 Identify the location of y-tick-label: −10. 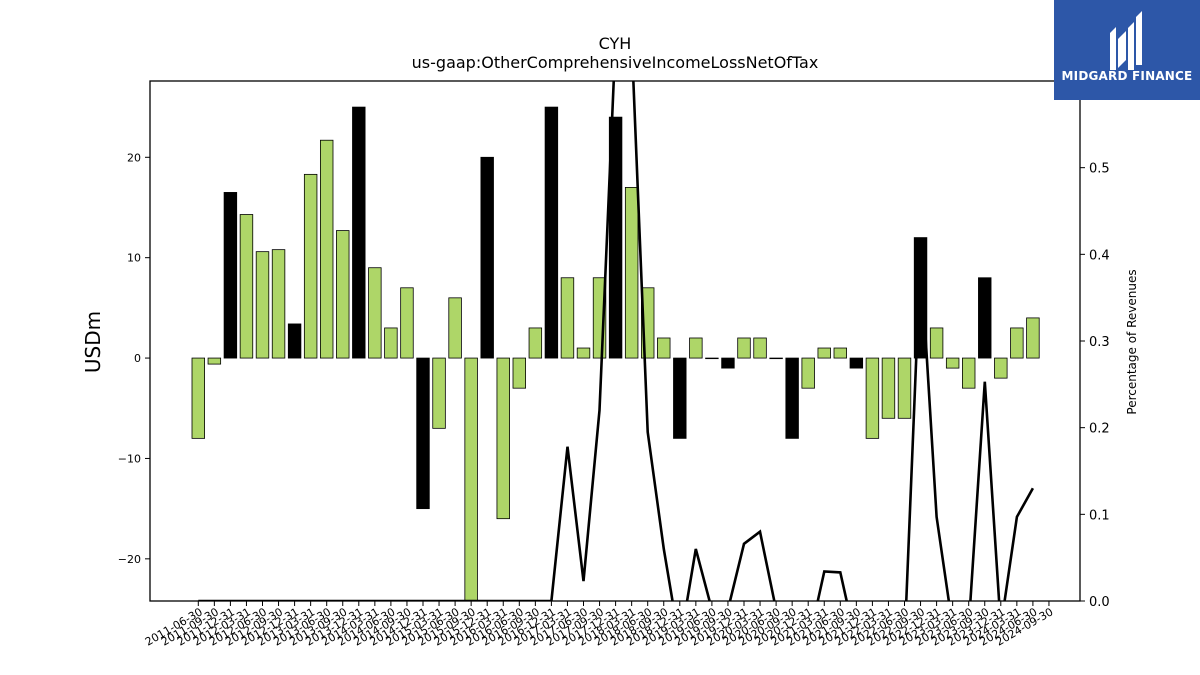
(129, 458).